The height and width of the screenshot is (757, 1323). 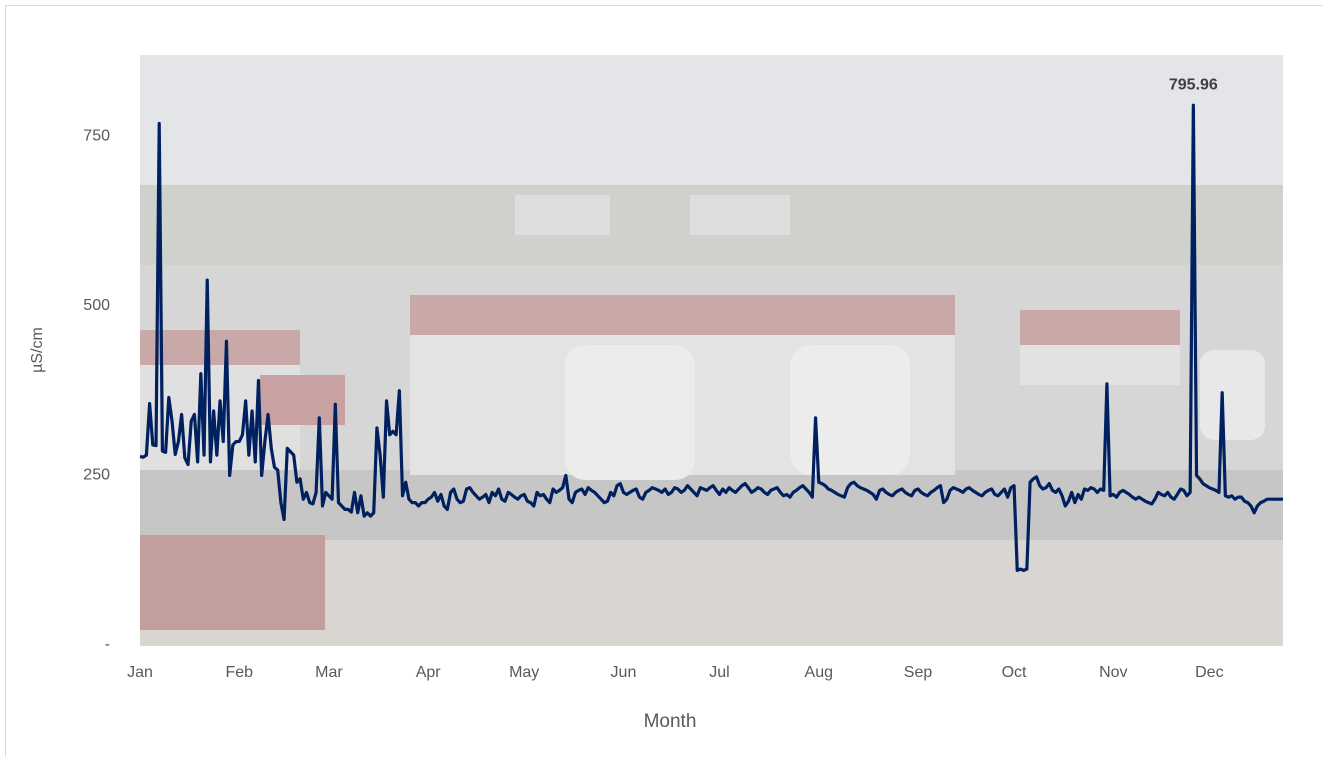 I want to click on x-tick-label: Jun, so click(x=624, y=672).